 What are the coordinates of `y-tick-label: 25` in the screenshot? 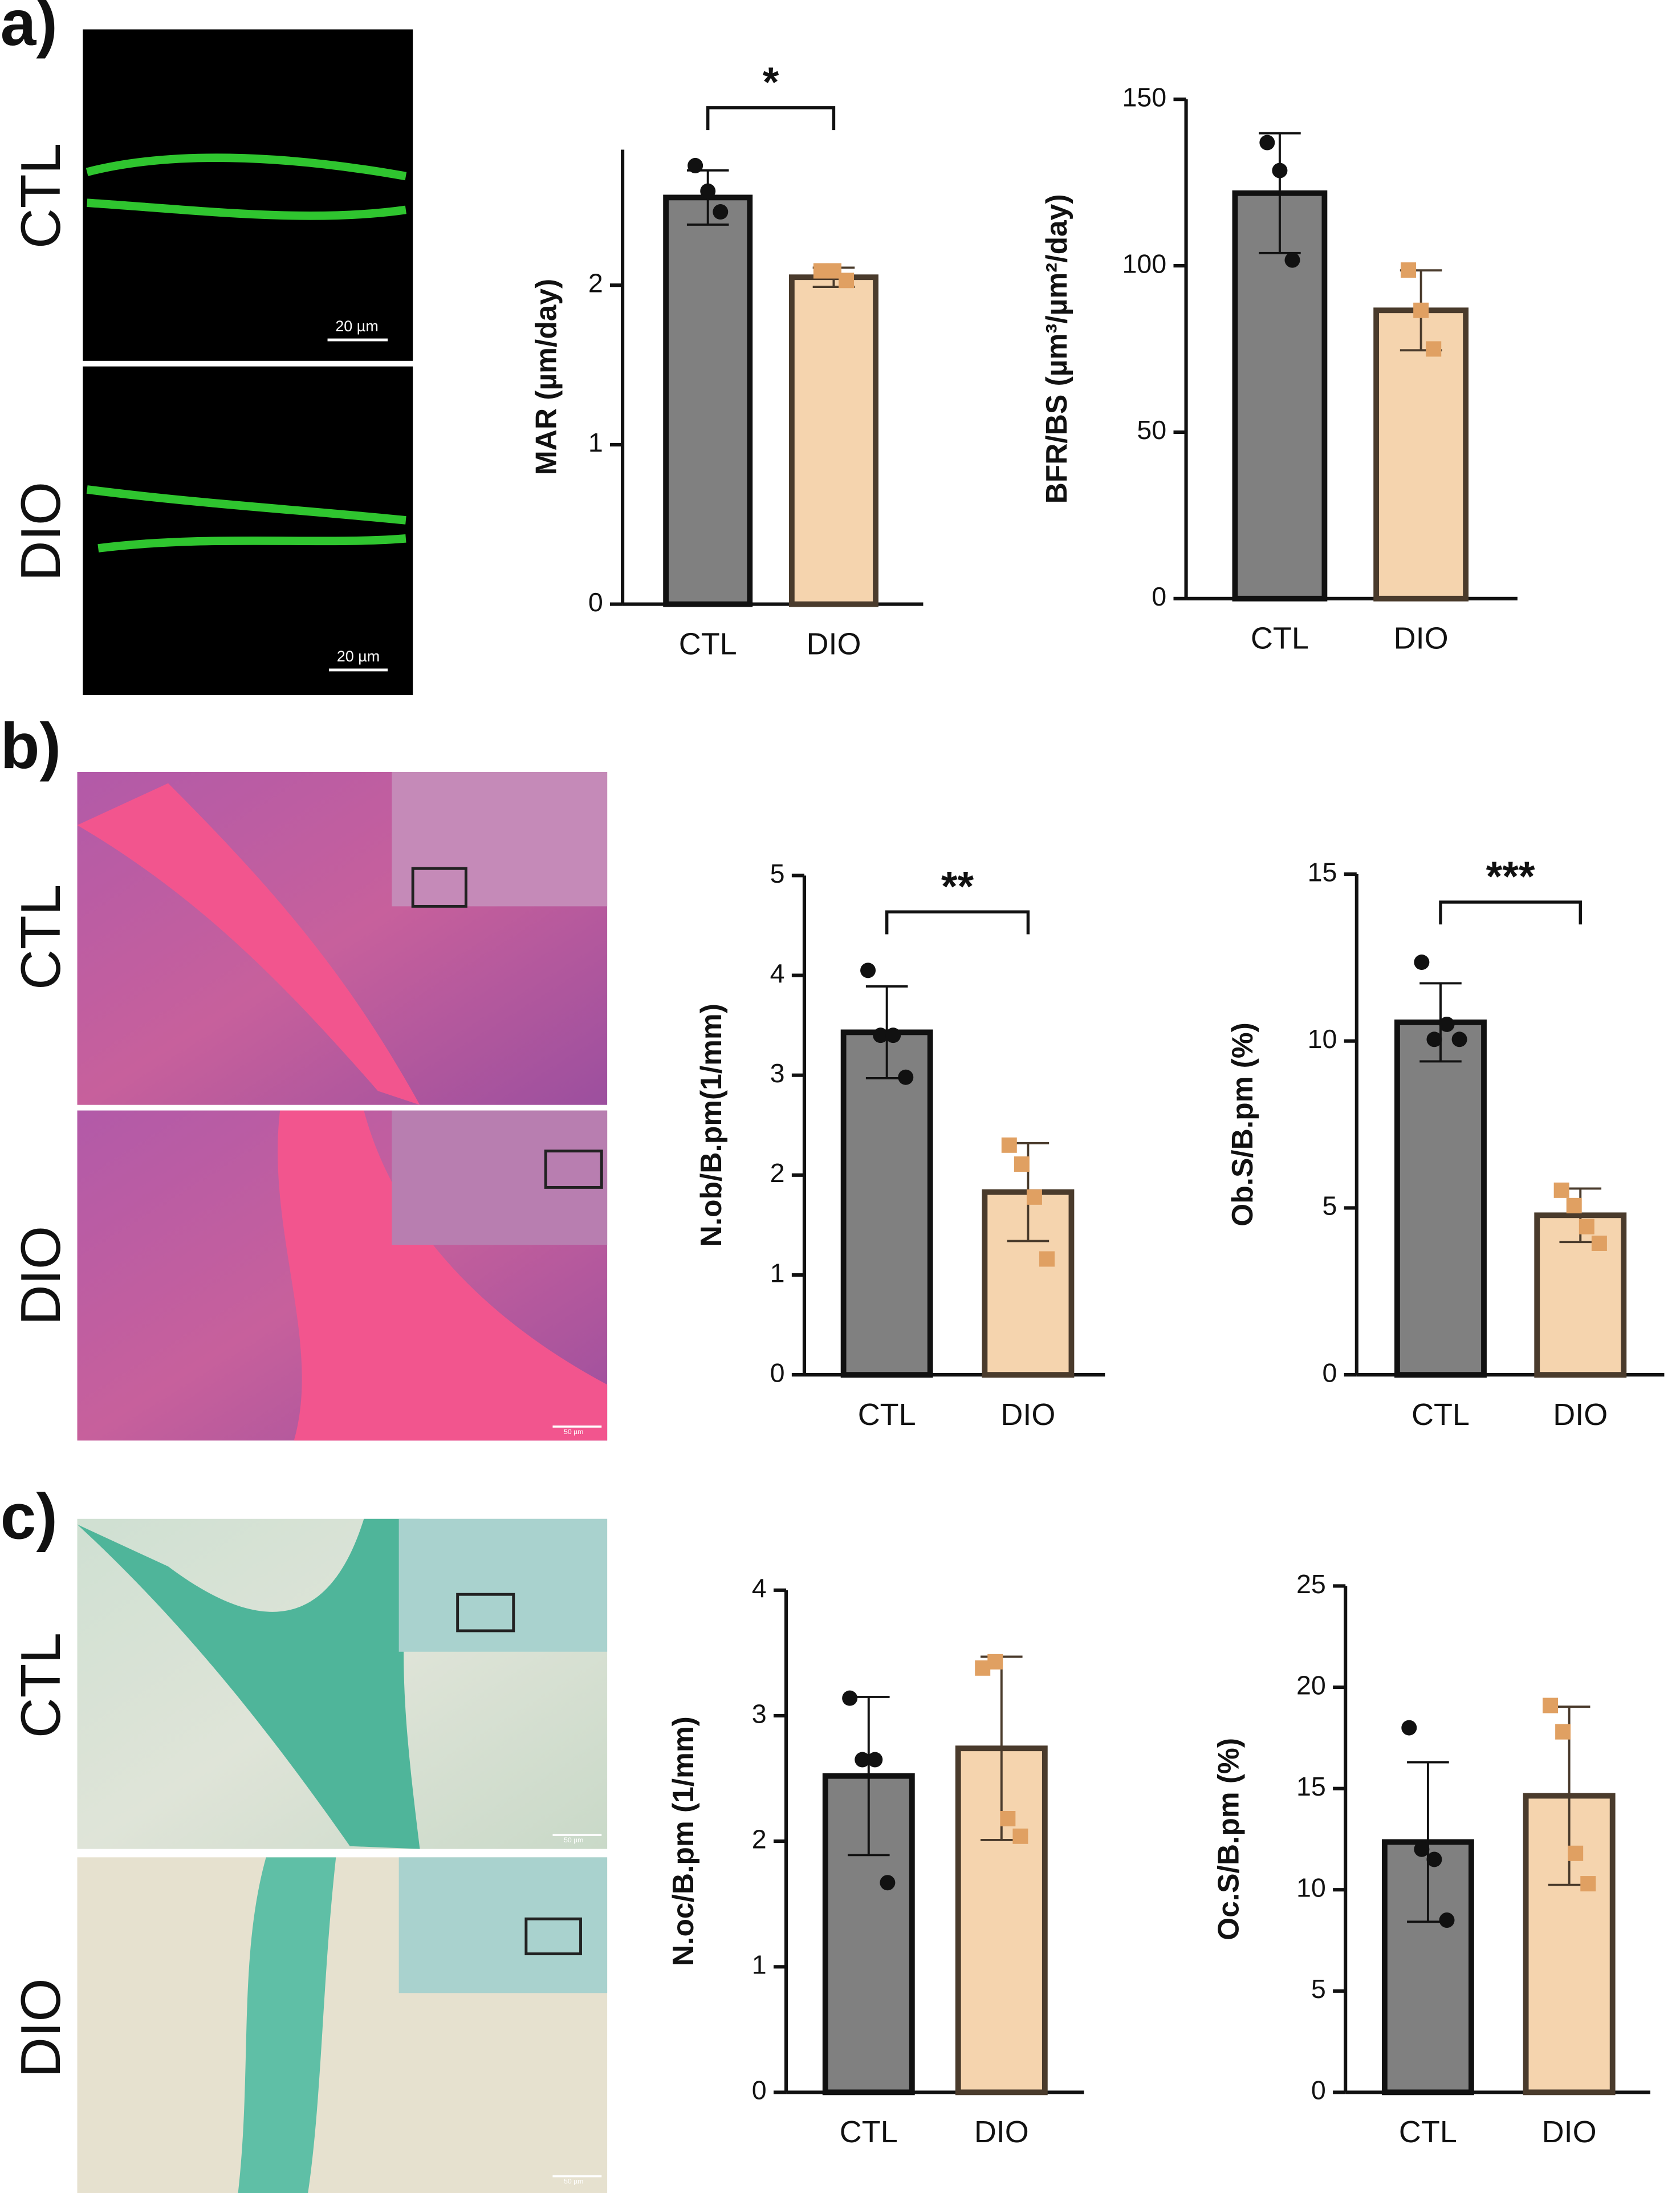 It's located at (1311, 1584).